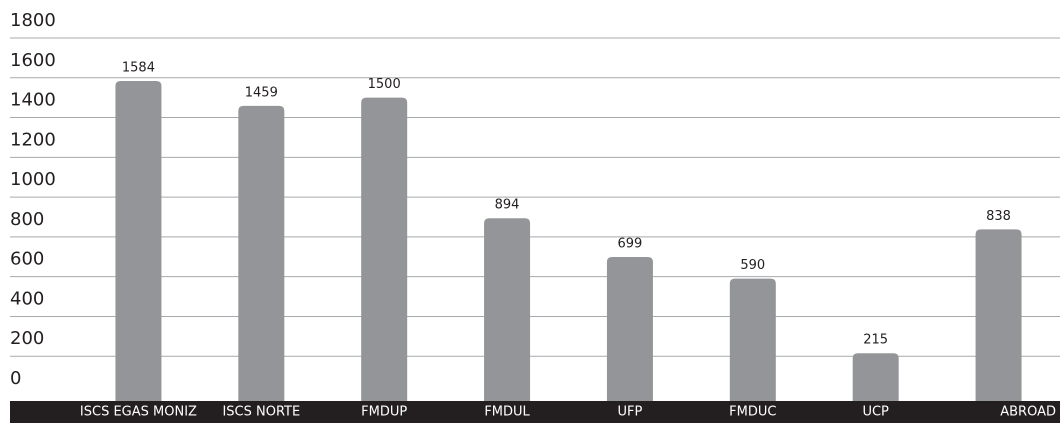 The width and height of the screenshot is (1060, 423). I want to click on y-tick-label: 600, so click(27, 259).